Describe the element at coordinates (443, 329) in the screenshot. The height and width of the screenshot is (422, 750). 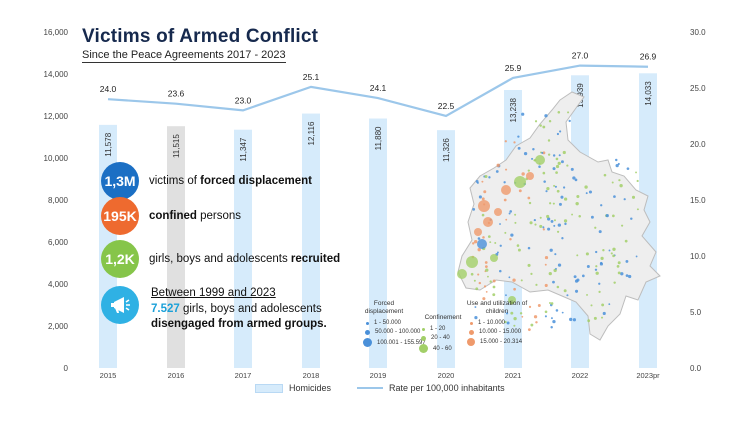
I see `map-legend-confinement-item: 1 - 20` at that location.